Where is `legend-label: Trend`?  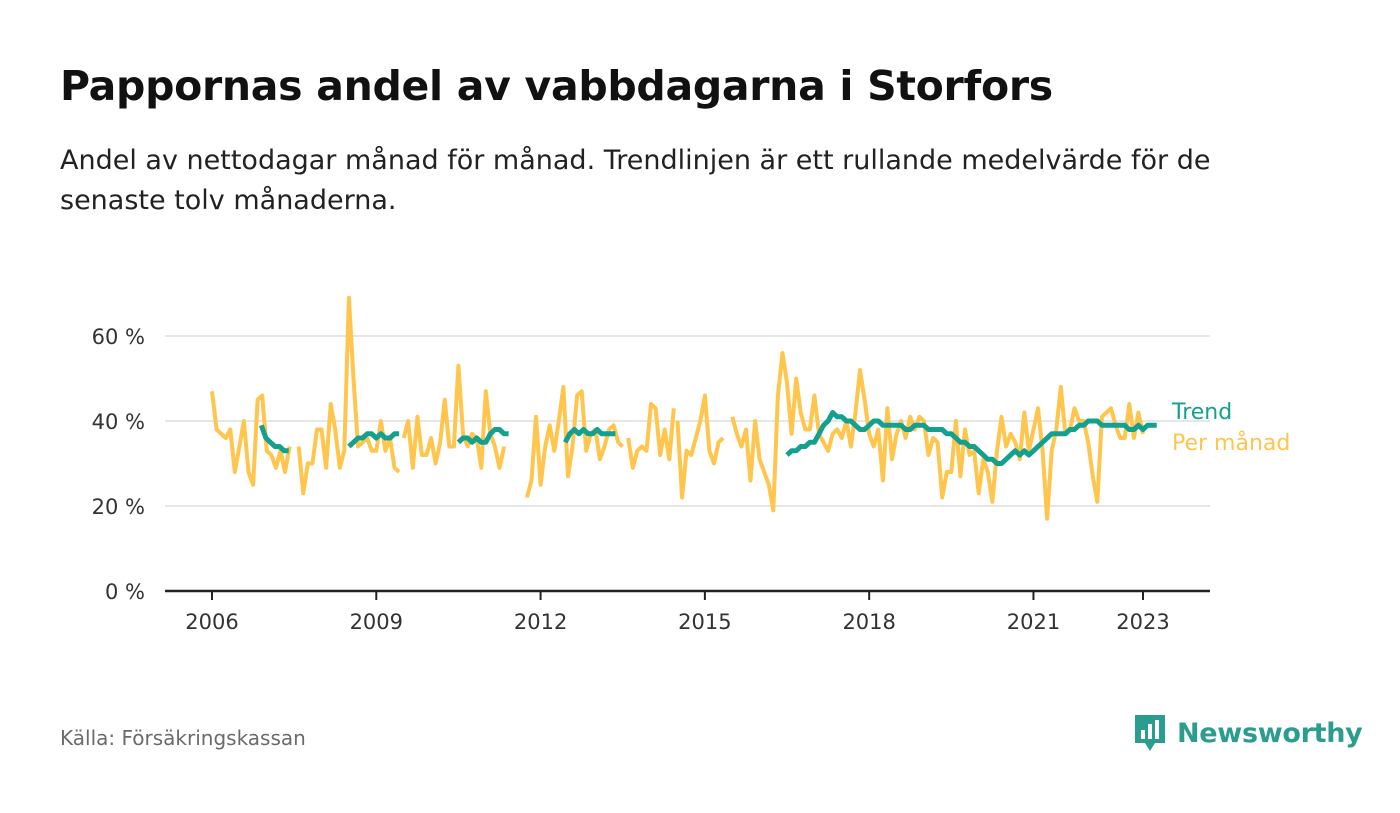
legend-label: Trend is located at coordinates (1201, 412).